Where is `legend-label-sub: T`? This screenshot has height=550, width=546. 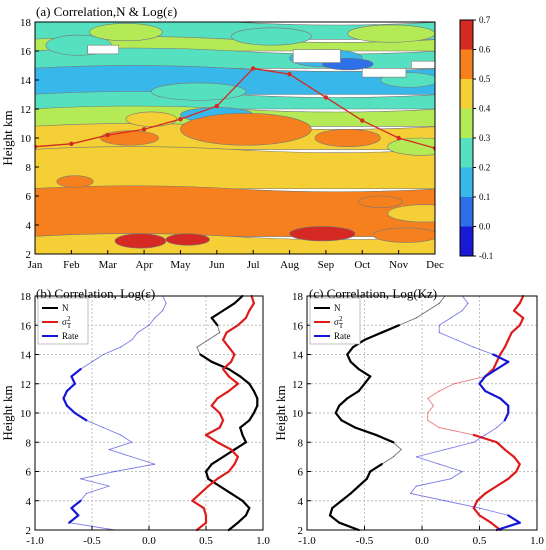
legend-label-sub: T is located at coordinates (69, 326).